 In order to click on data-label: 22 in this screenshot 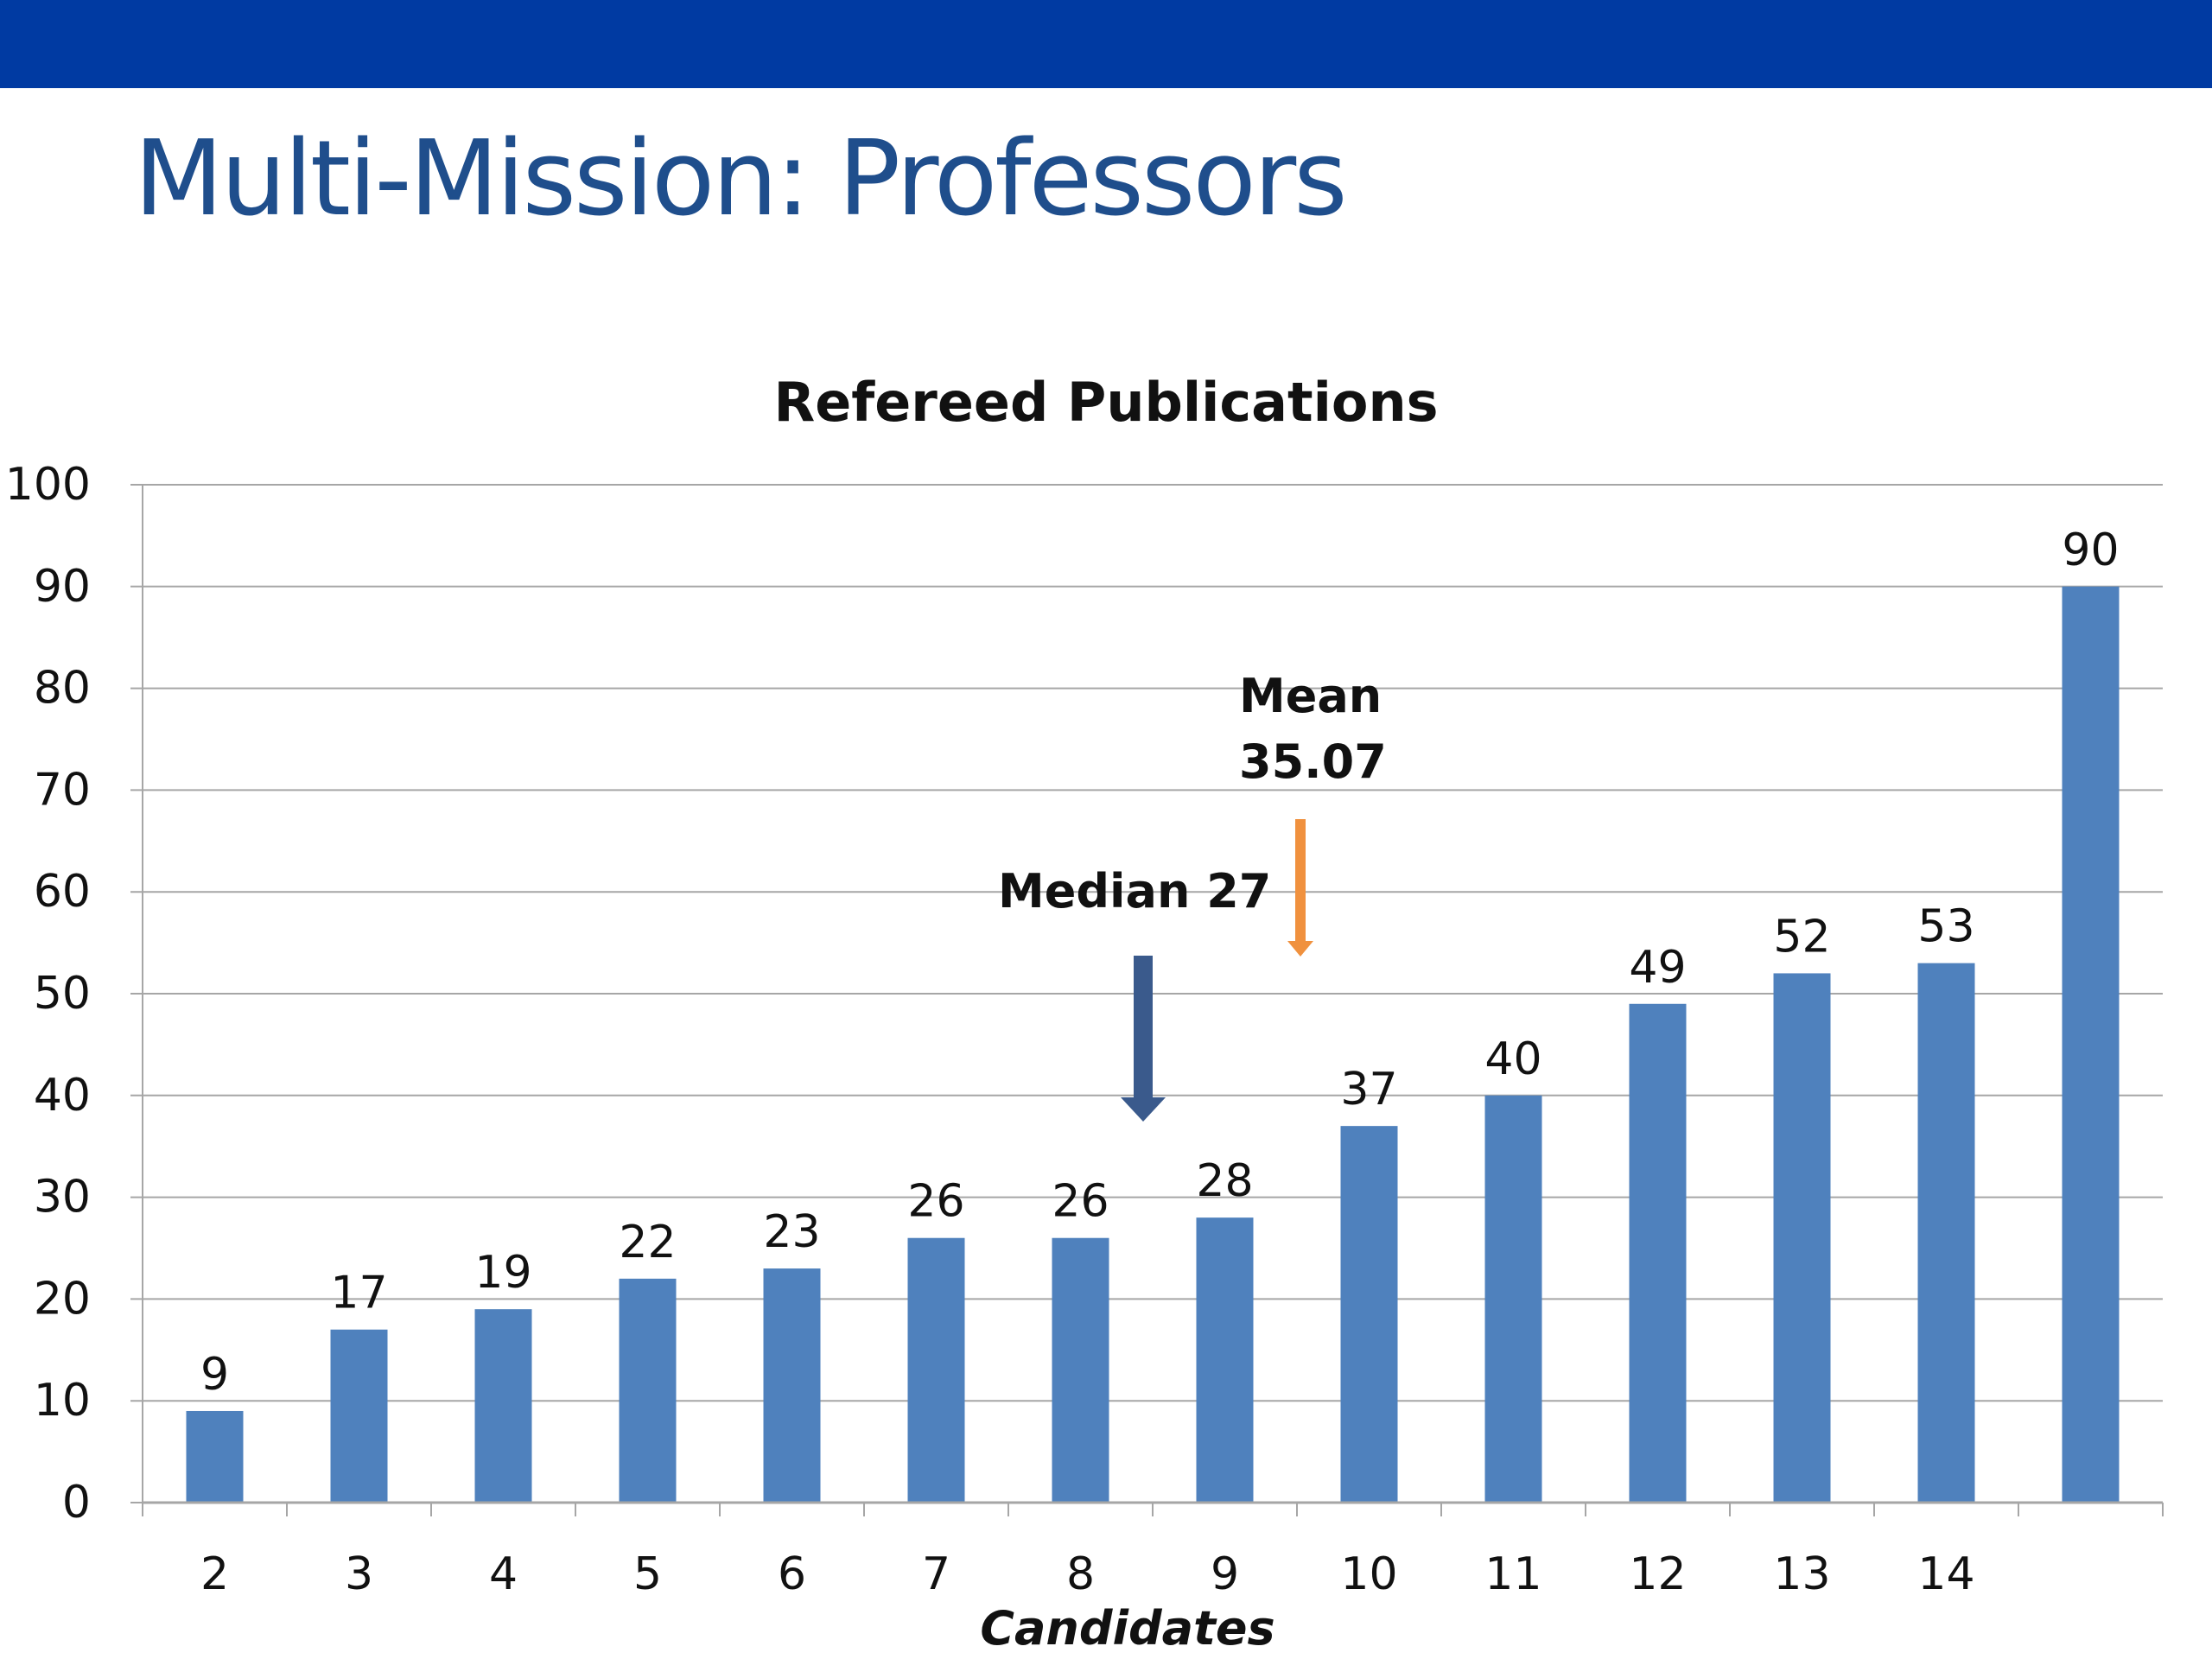, I will do `click(647, 1242)`.